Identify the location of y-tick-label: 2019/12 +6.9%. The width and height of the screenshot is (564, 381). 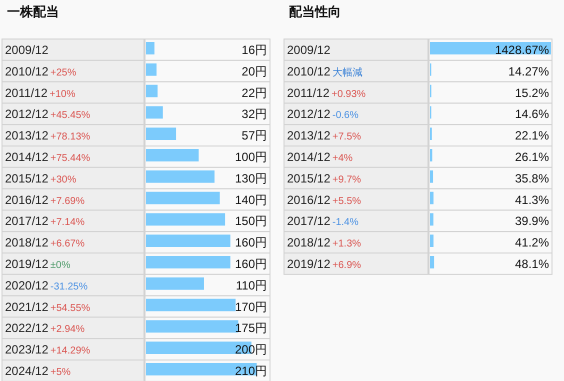
(324, 264).